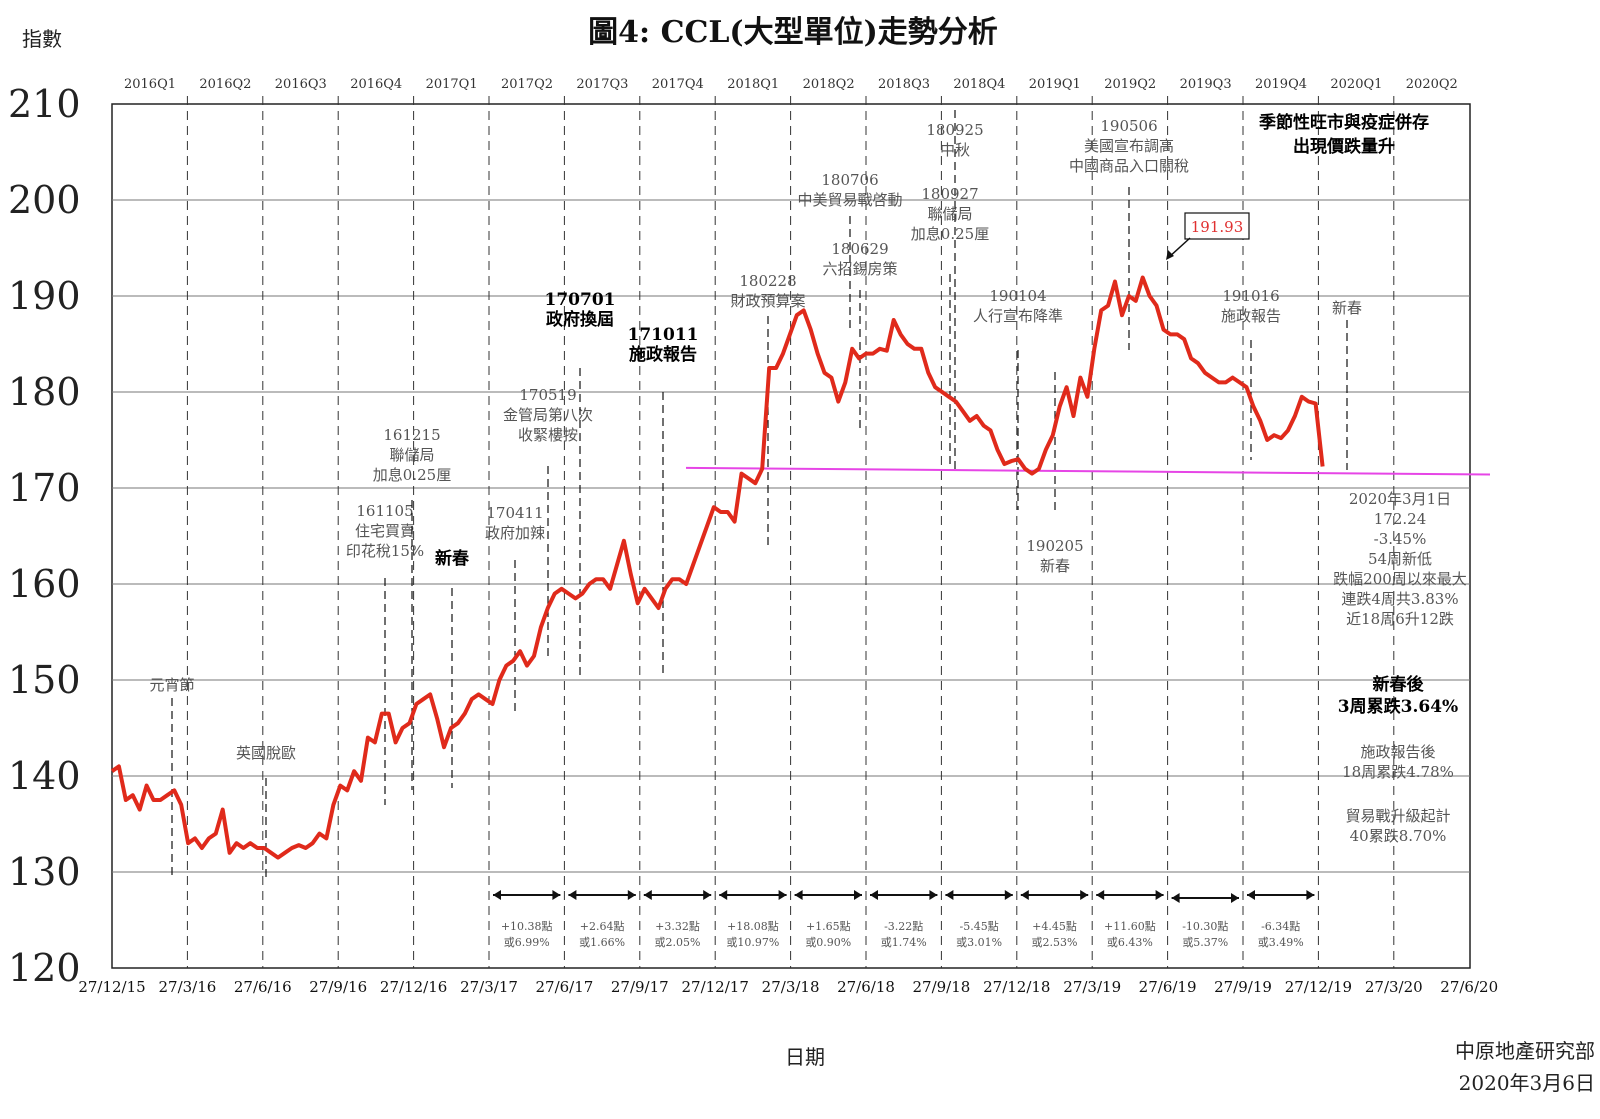 This screenshot has width=1600, height=1119. I want to click on x-tick-label: 27/12/16, so click(413, 987).